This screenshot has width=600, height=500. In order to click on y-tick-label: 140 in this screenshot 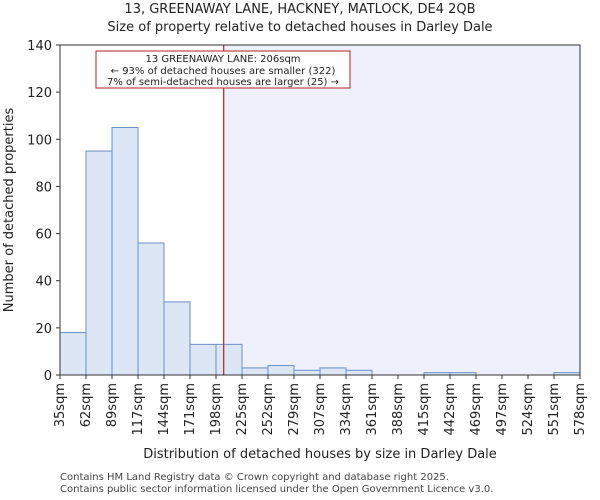, I will do `click(39, 46)`.